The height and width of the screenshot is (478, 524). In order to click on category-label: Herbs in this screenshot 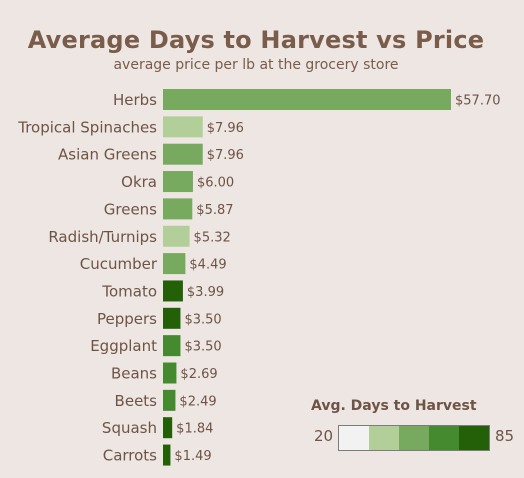, I will do `click(135, 100)`.